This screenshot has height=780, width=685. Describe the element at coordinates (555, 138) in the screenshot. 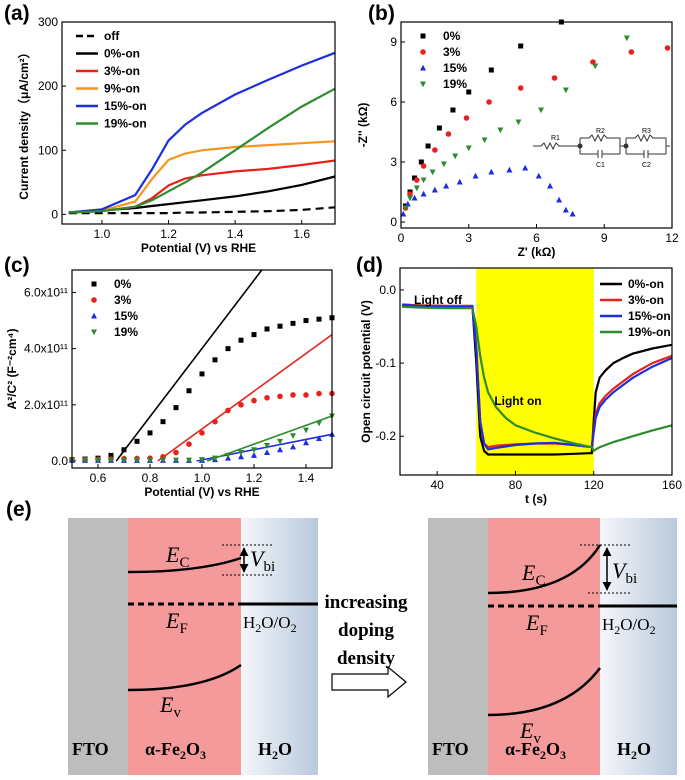

I see `inset-label: R1` at that location.